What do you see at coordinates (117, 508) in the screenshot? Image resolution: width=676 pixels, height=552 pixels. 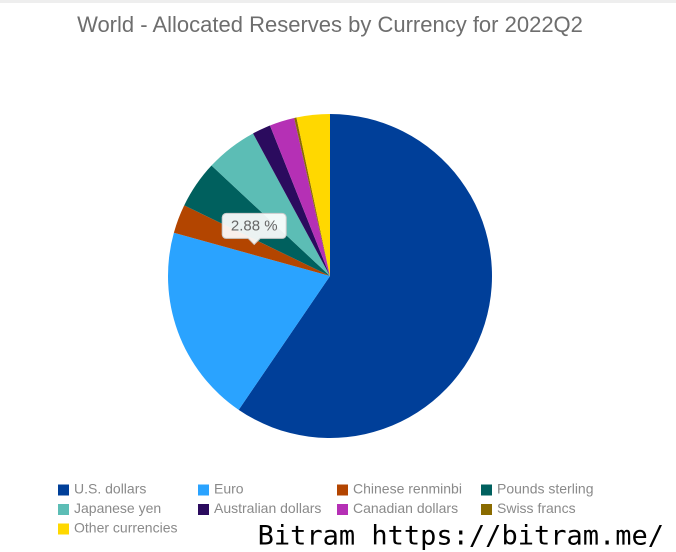 I see `legend-label: Japanese yen` at bounding box center [117, 508].